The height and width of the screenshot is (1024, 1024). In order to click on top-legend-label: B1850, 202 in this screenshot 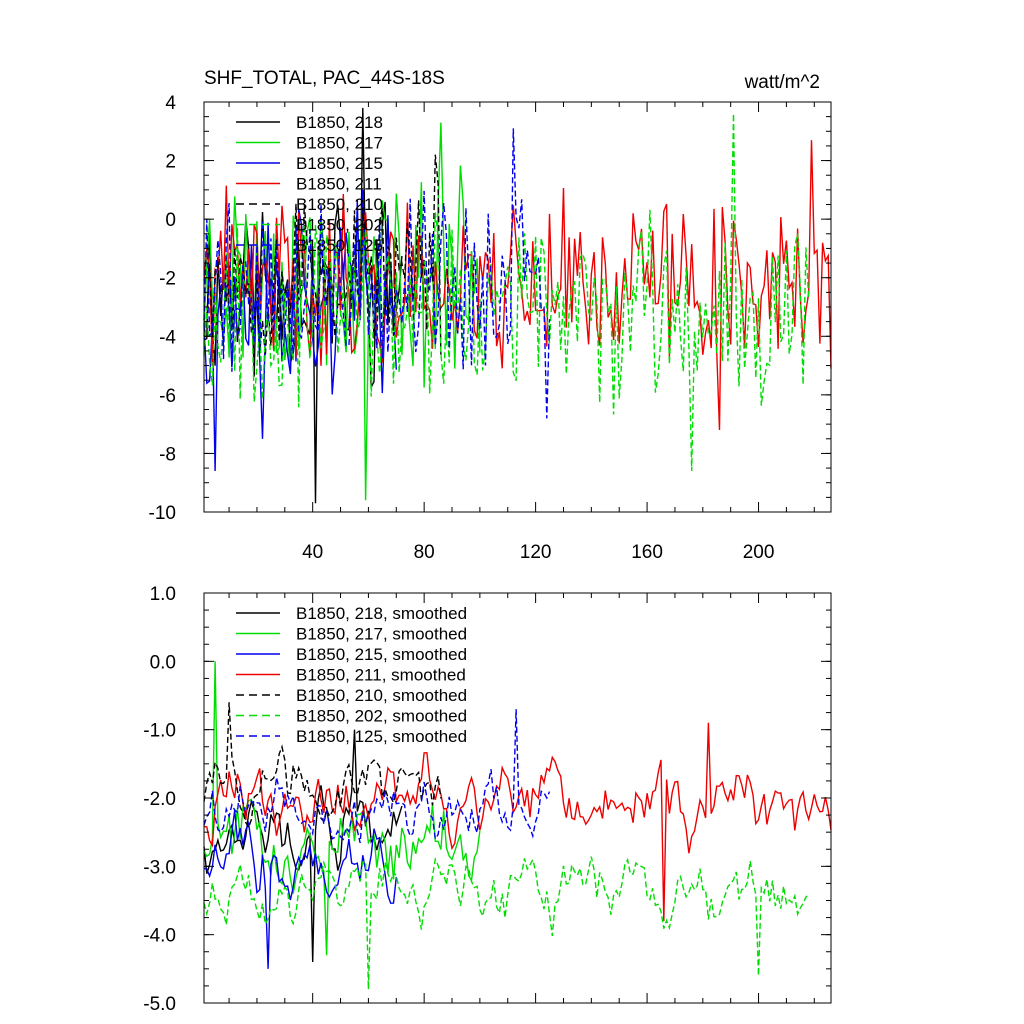, I will do `click(339, 225)`.